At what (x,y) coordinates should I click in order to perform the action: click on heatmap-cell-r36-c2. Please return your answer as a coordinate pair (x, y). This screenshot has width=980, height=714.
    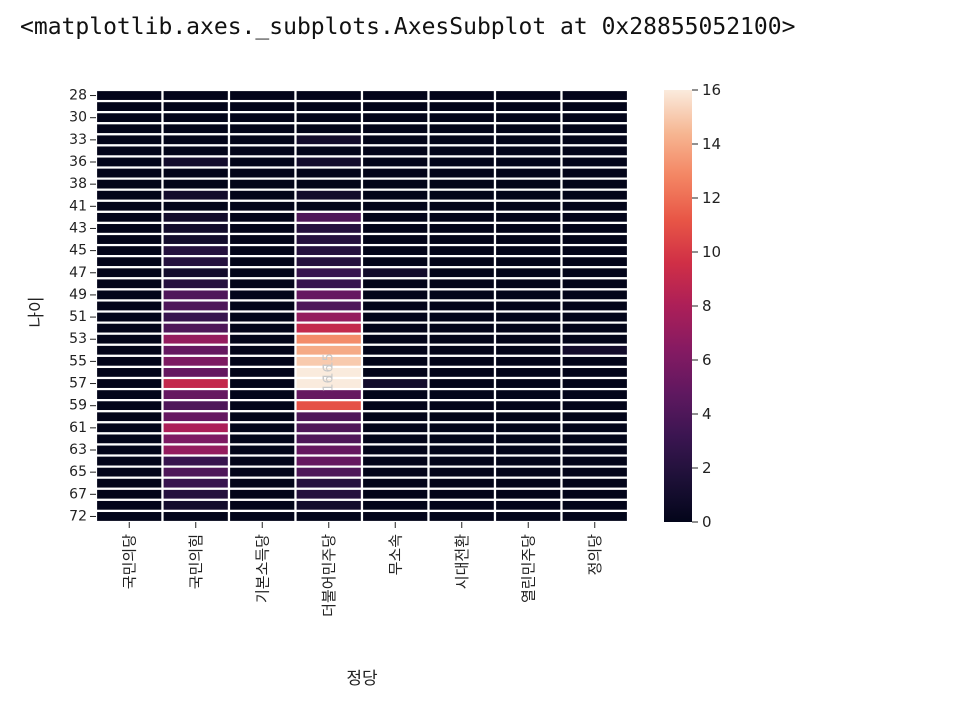
    Looking at the image, I should click on (262, 494).